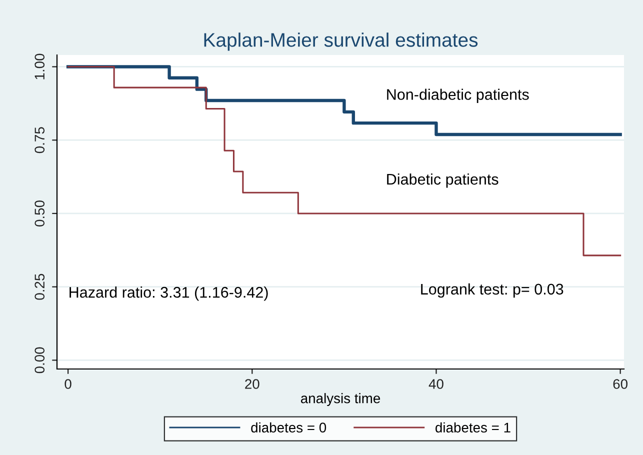  Describe the element at coordinates (169, 293) in the screenshot. I see `annotation: Hazard ratio: 3.31 (1.16-9.42)` at that location.